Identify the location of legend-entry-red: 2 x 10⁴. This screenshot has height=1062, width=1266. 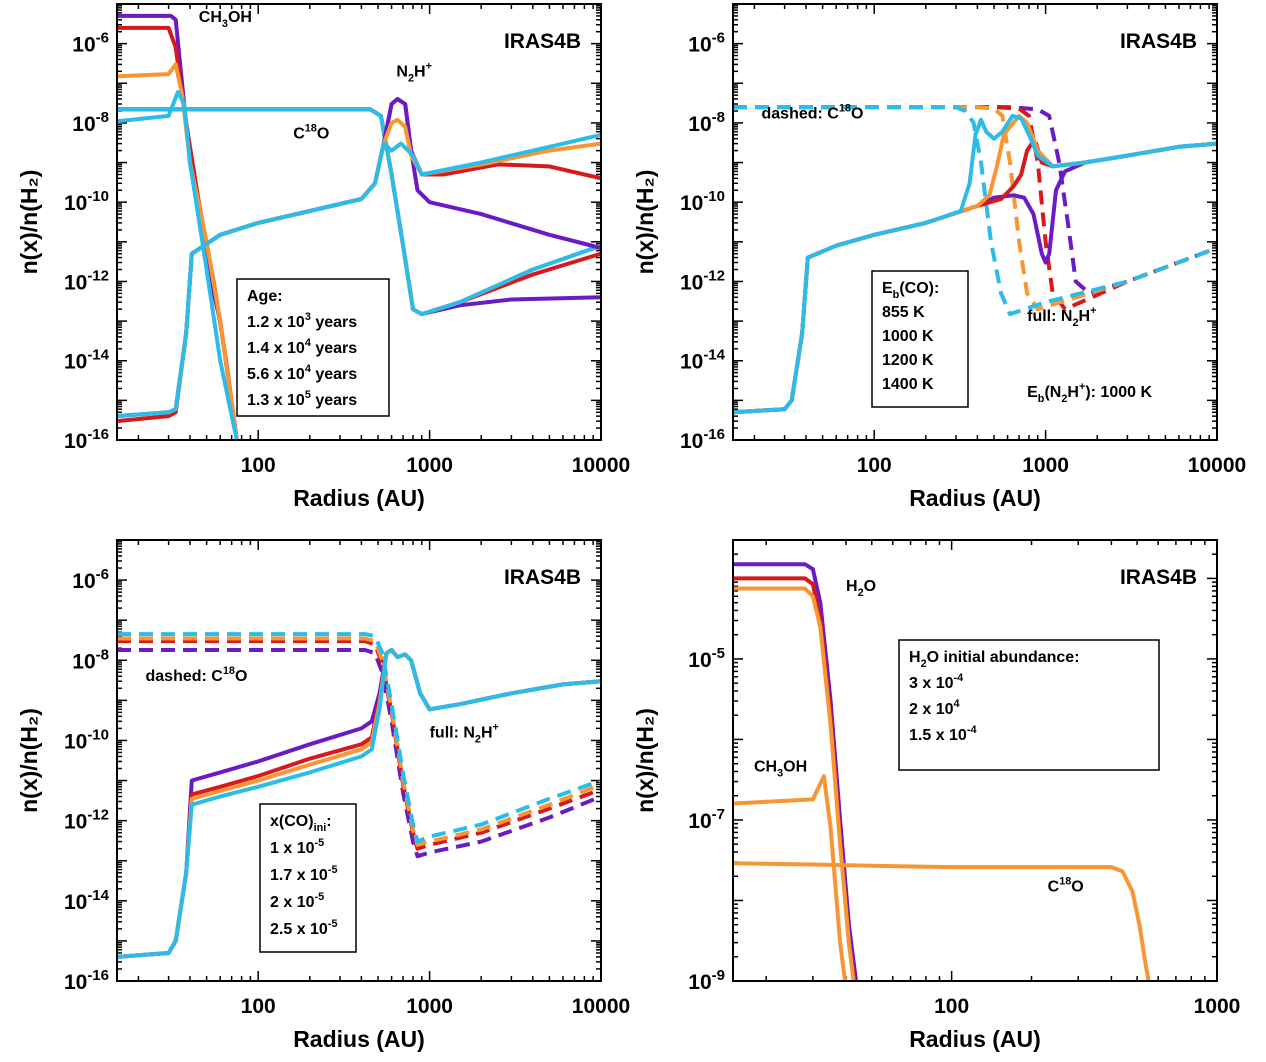
(934, 708).